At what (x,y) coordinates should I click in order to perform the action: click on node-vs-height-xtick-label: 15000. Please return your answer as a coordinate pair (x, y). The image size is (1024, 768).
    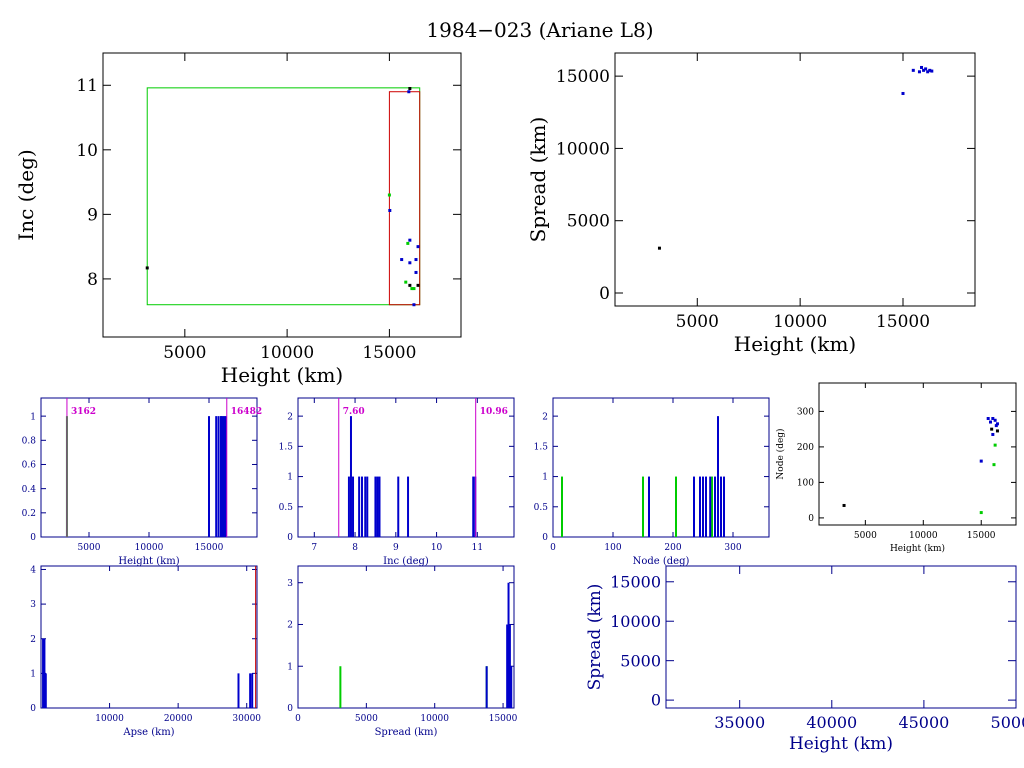
    Looking at the image, I should click on (981, 536).